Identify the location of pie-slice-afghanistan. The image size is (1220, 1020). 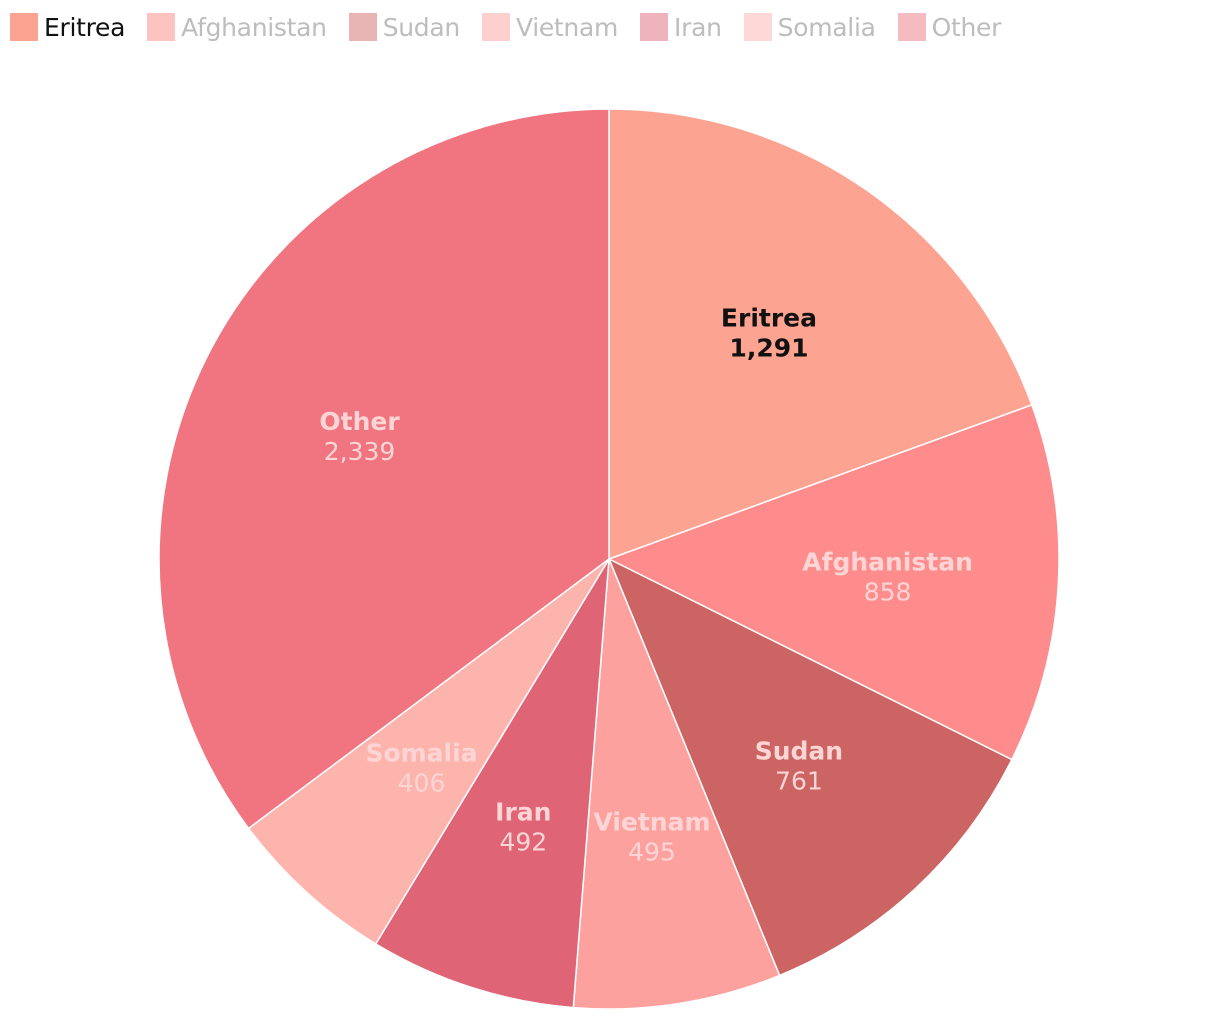
(833, 582).